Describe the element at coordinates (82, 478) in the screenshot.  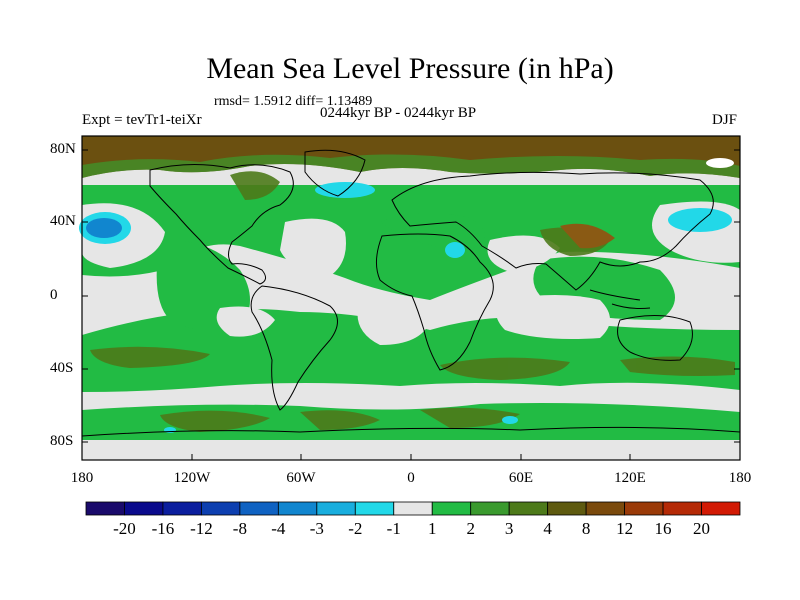
I see `lon-label-180w: 180` at that location.